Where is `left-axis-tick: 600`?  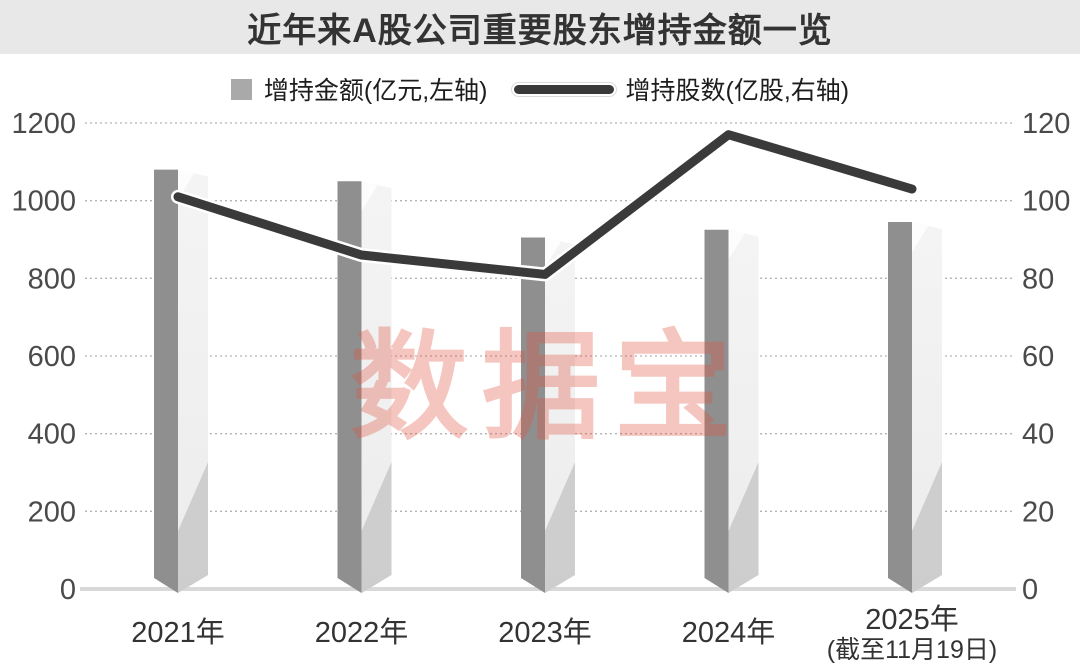
left-axis-tick: 600 is located at coordinates (52, 357).